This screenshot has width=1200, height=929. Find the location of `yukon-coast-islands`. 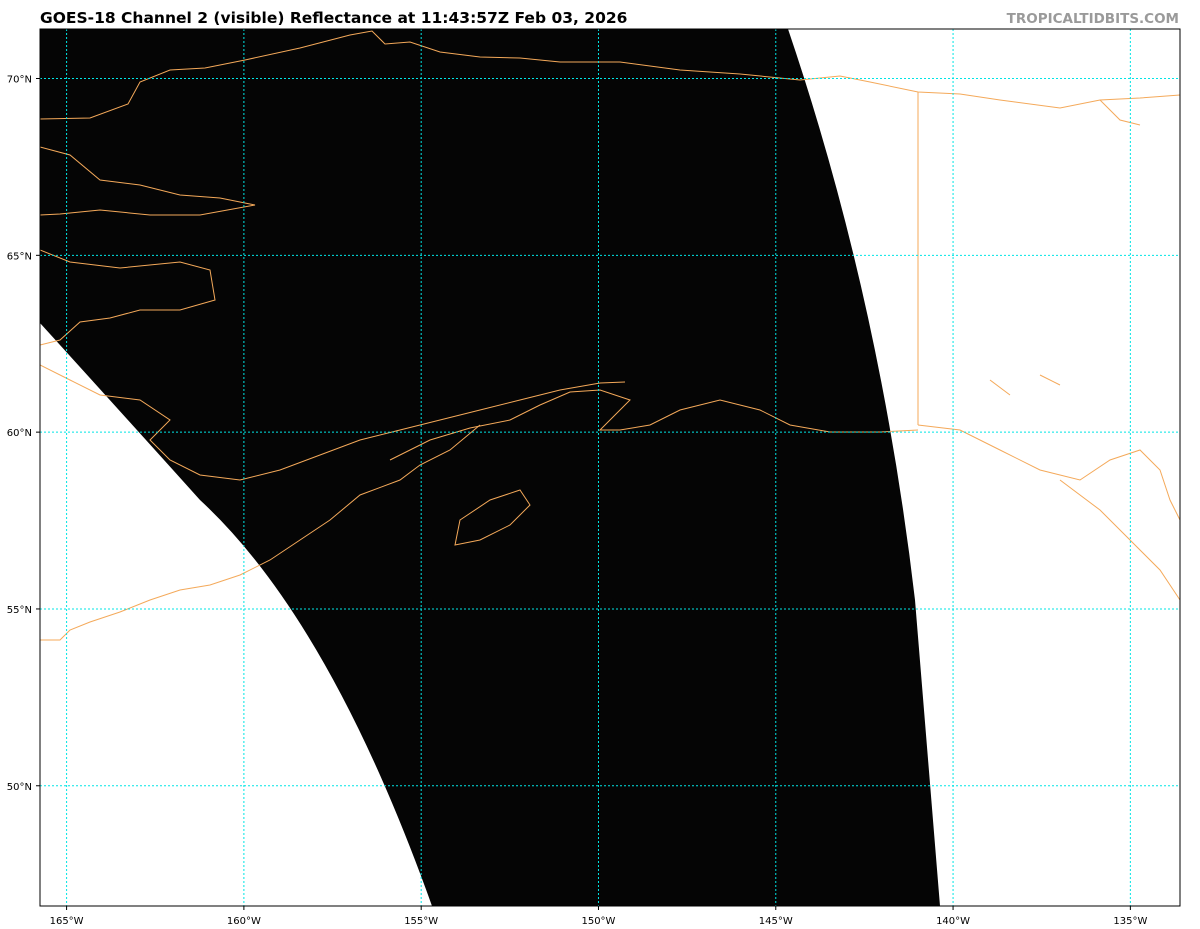

yukon-coast-islands is located at coordinates (1065, 247).